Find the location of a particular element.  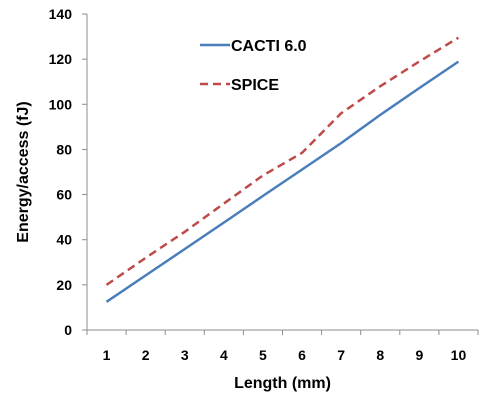

y-tick-label: 80 is located at coordinates (64, 149).